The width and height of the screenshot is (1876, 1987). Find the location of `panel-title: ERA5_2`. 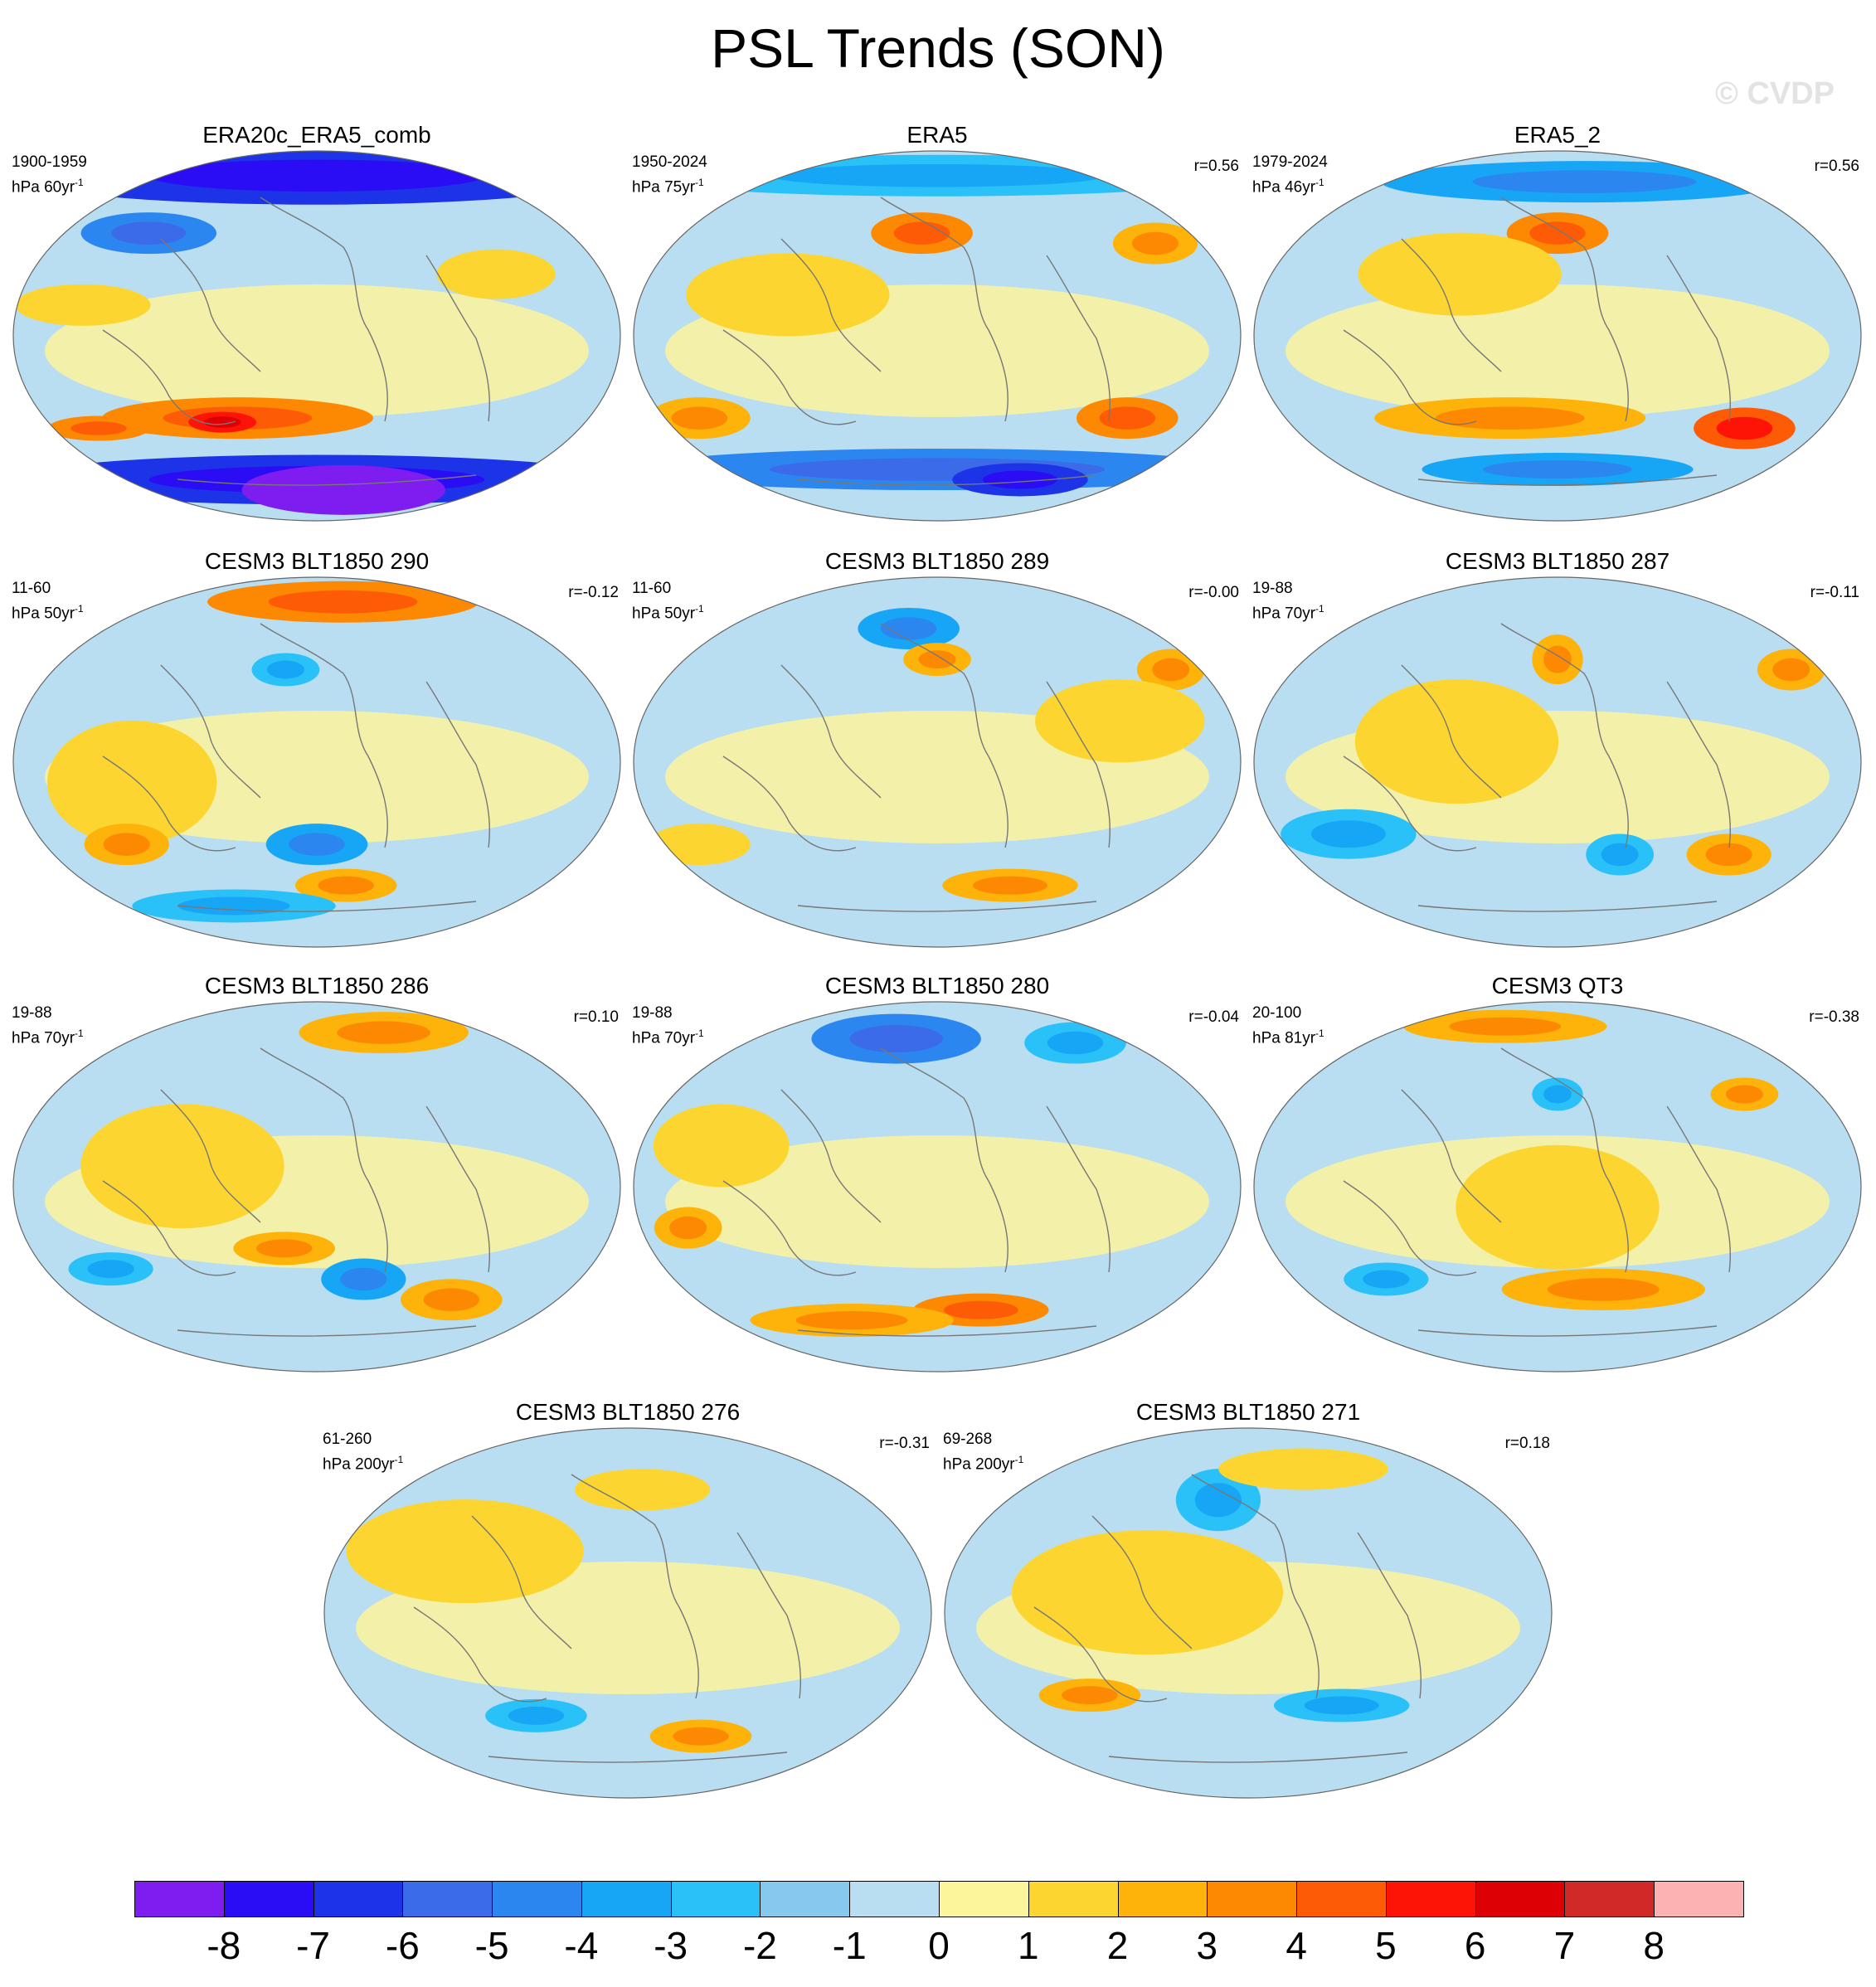

panel-title: ERA5_2 is located at coordinates (1557, 135).